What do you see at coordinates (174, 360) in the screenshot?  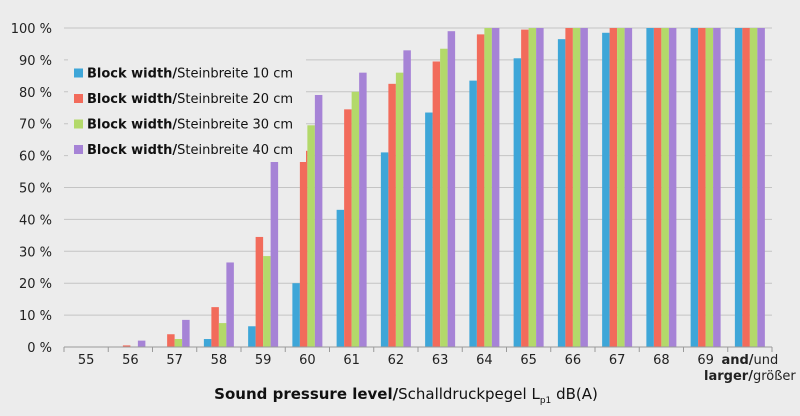 I see `x-tick-label: 57` at bounding box center [174, 360].